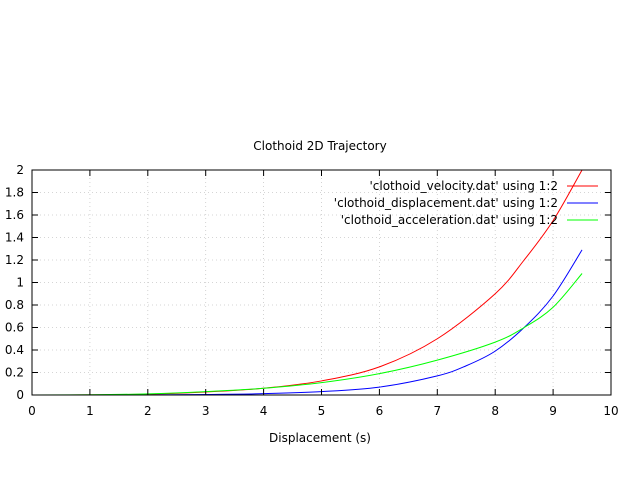  What do you see at coordinates (553, 411) in the screenshot?
I see `x-tick-label: 9` at bounding box center [553, 411].